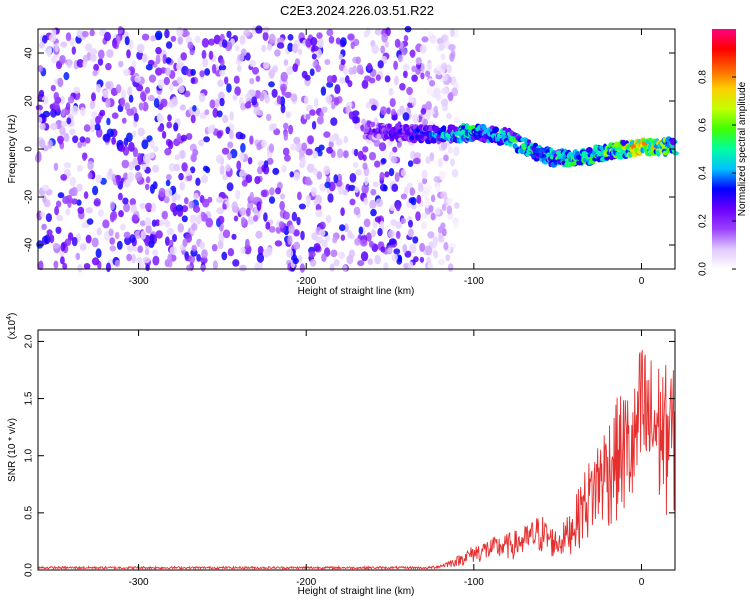 This screenshot has height=600, width=750. I want to click on colorbar-tick-label: 0.6, so click(703, 125).